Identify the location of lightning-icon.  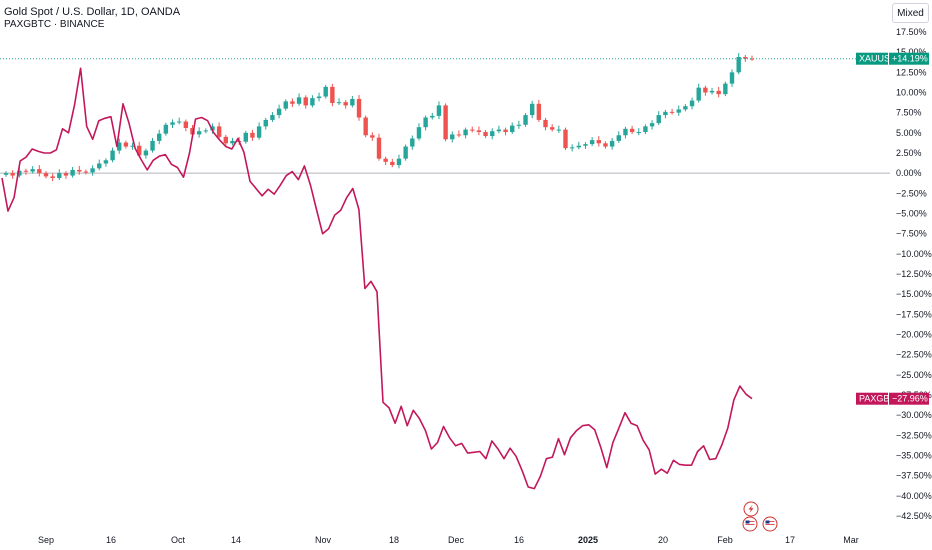
(751, 509).